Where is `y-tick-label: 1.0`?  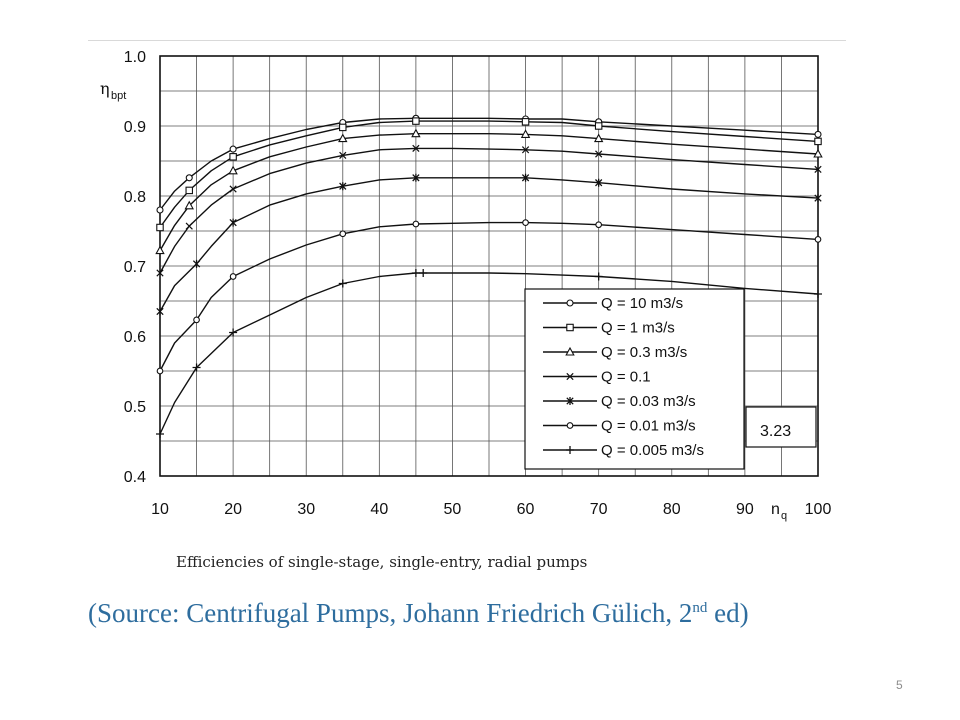
y-tick-label: 1.0 is located at coordinates (135, 57).